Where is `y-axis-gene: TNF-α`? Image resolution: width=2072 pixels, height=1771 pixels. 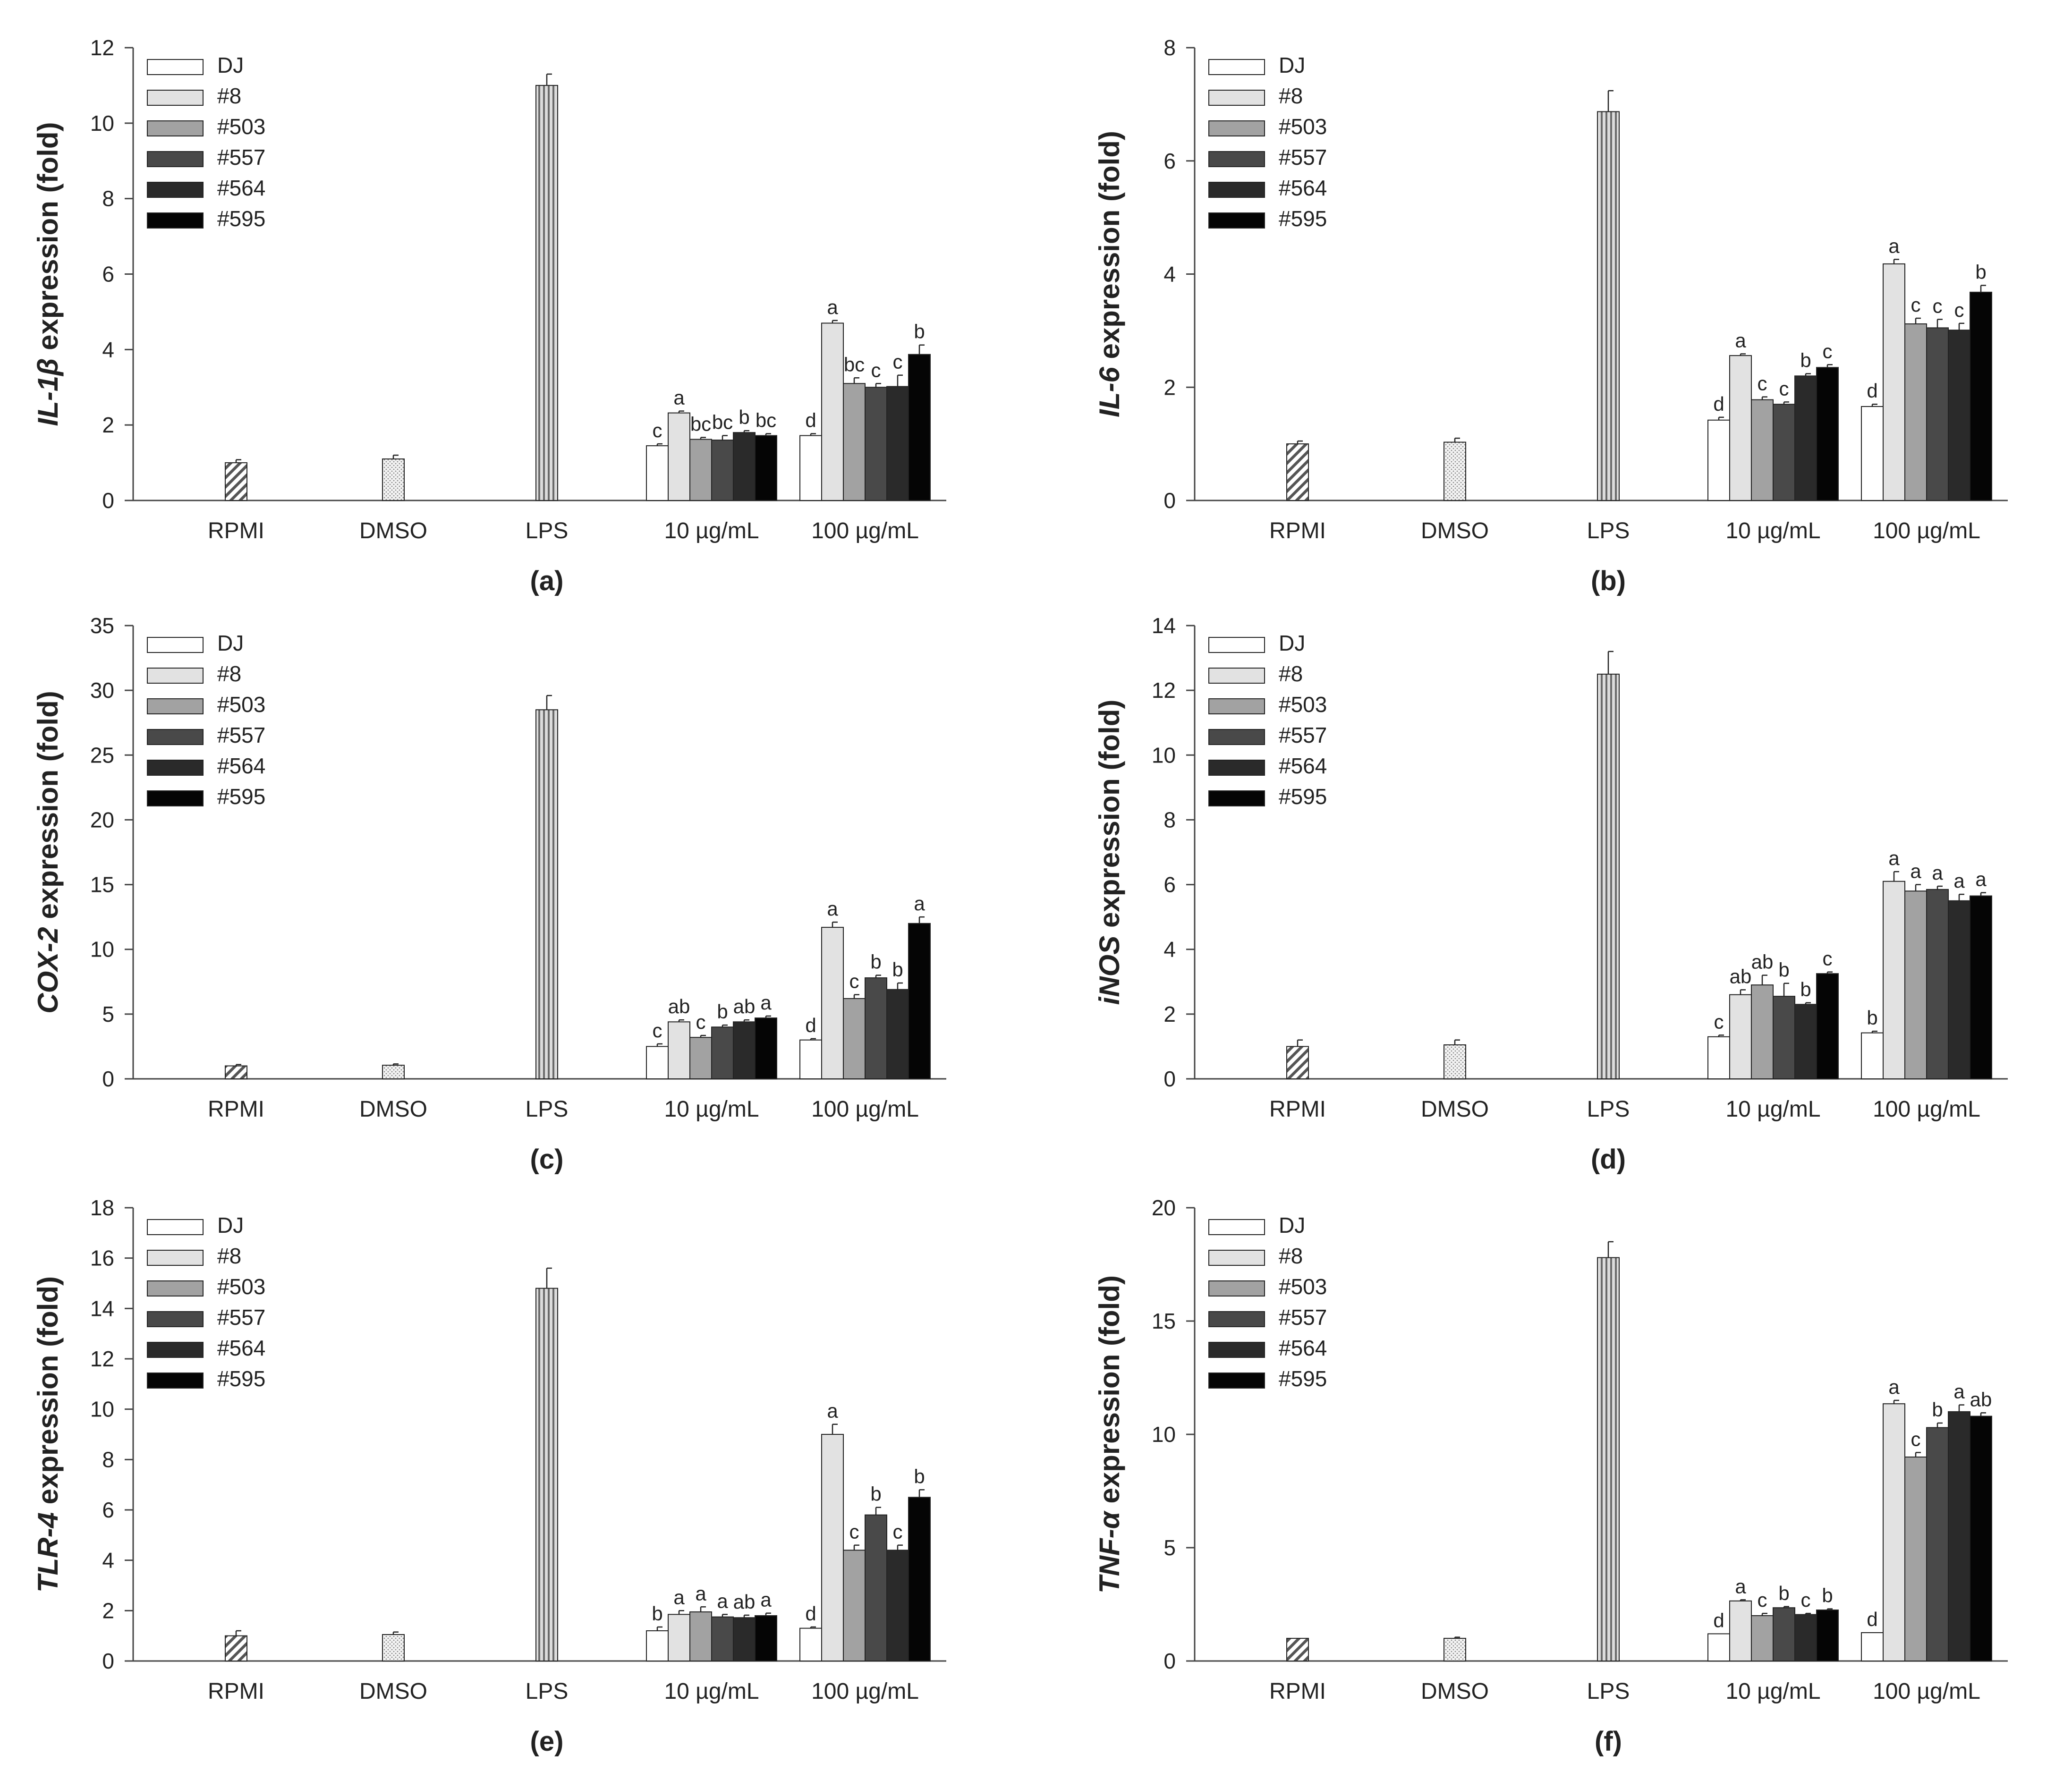
y-axis-gene: TNF-α is located at coordinates (1109, 1551).